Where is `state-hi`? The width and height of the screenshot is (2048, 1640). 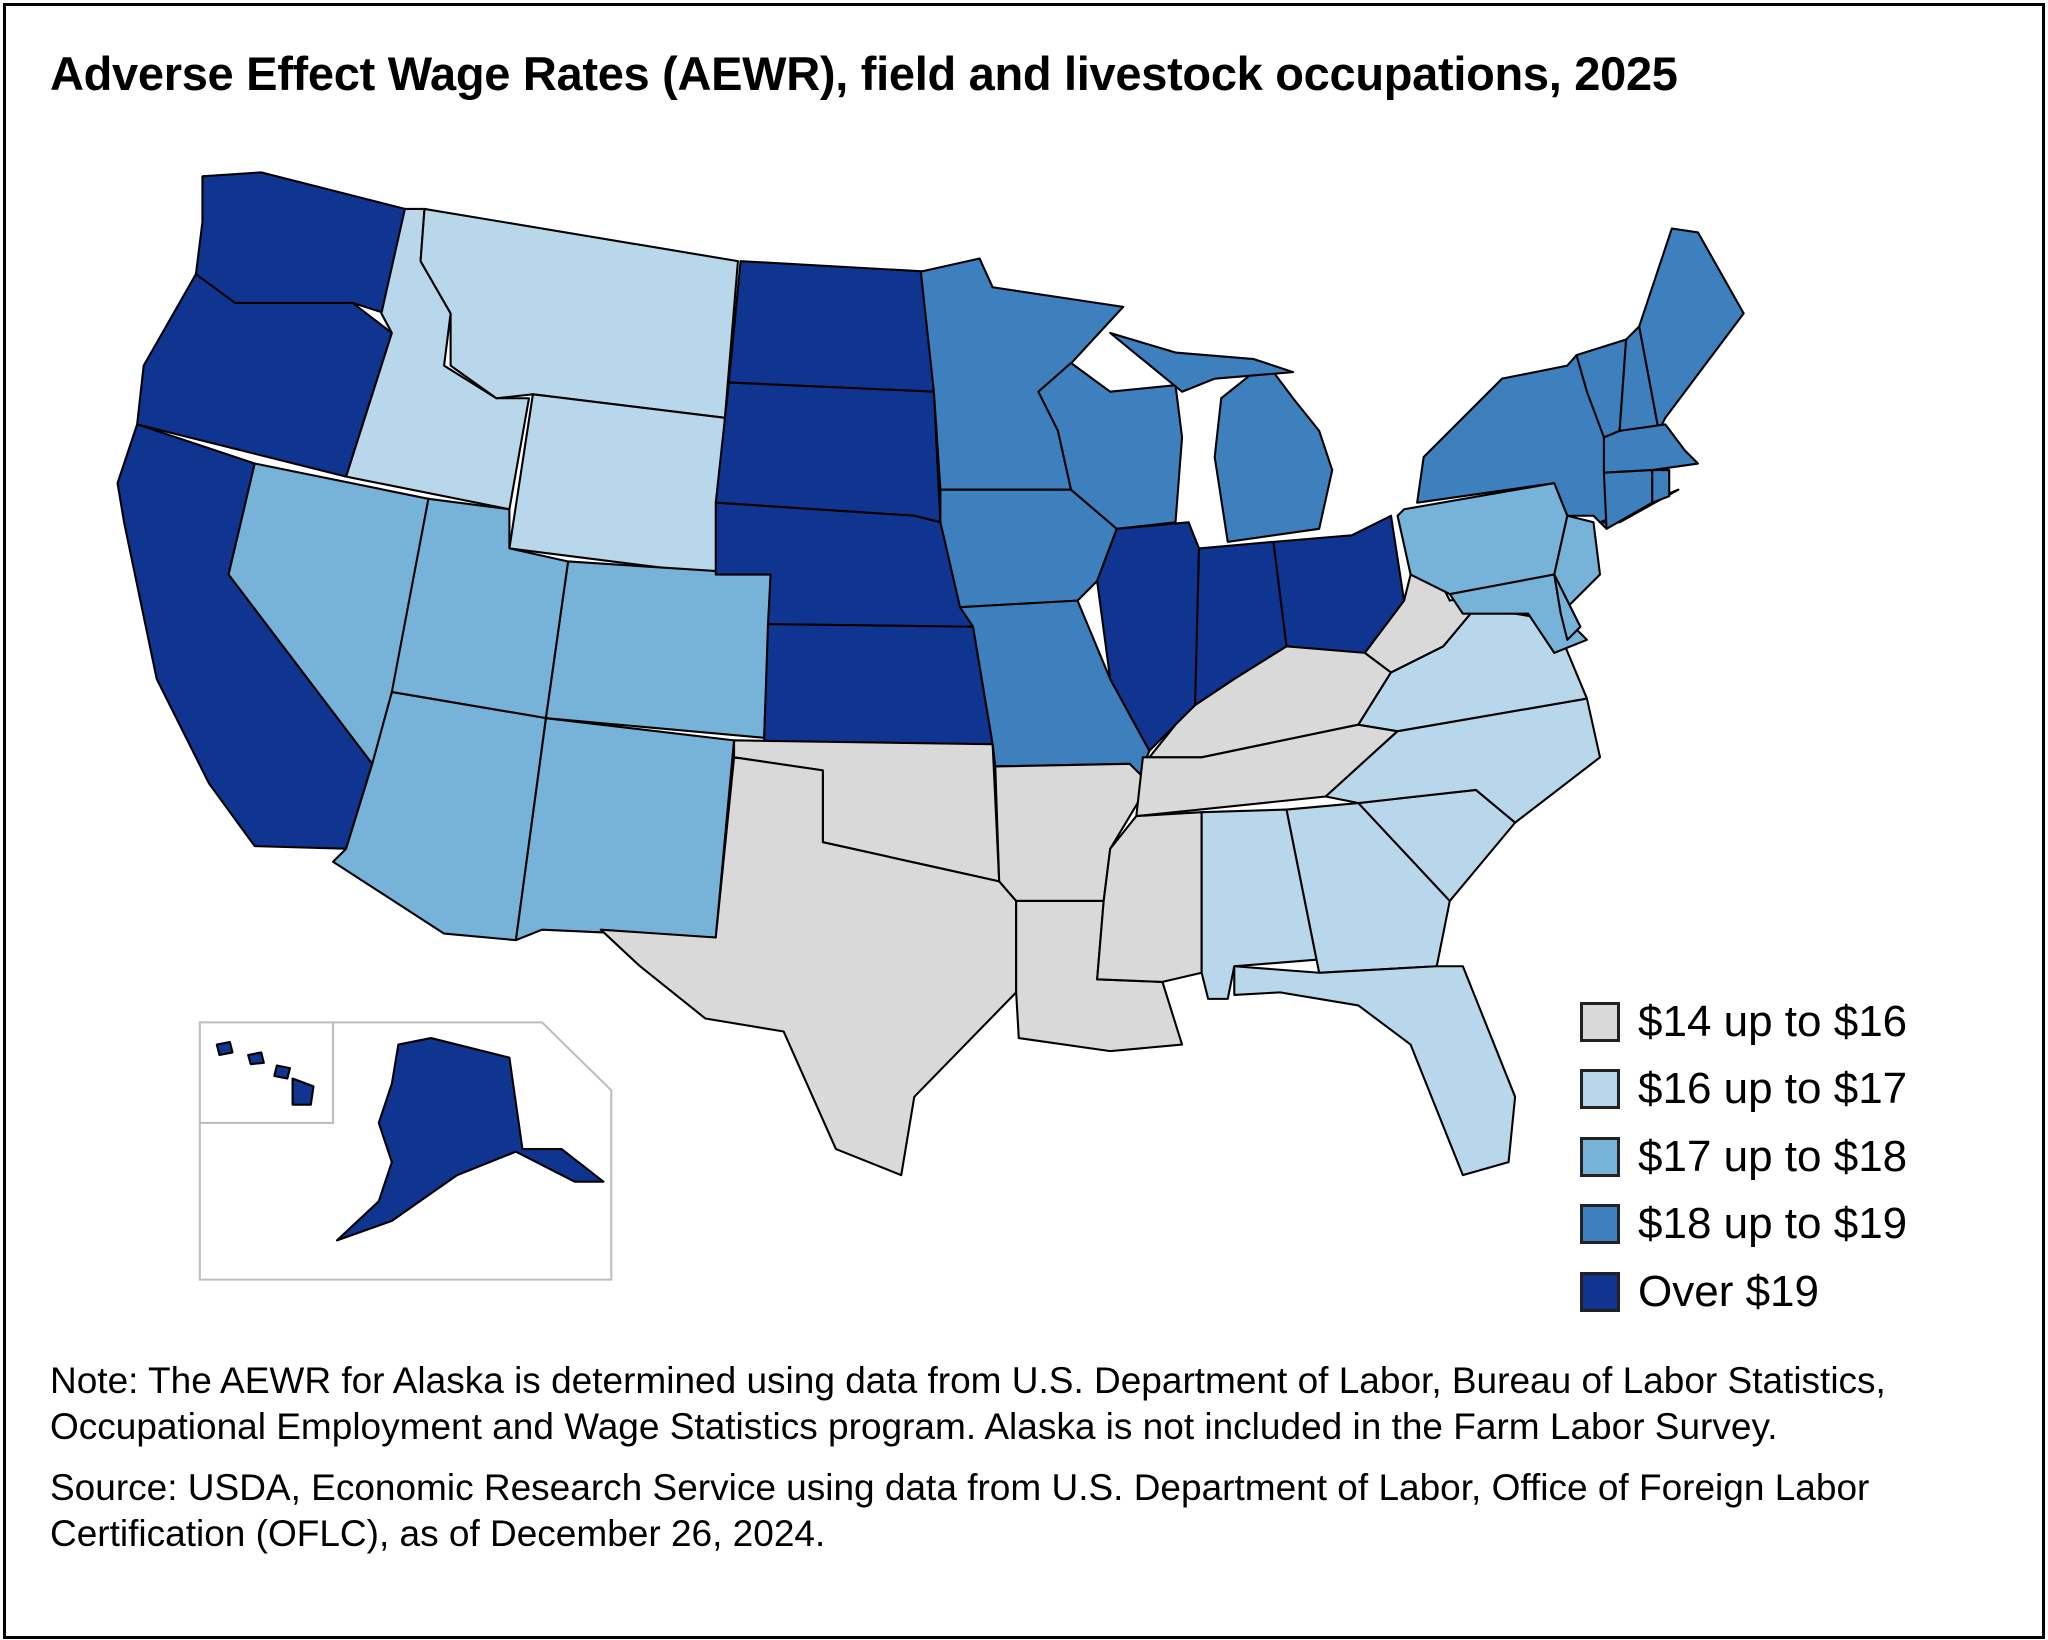 state-hi is located at coordinates (265, 1073).